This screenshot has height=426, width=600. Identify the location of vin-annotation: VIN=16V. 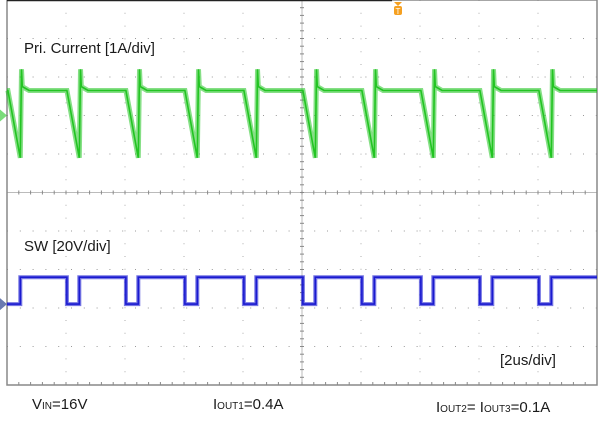
(59, 404).